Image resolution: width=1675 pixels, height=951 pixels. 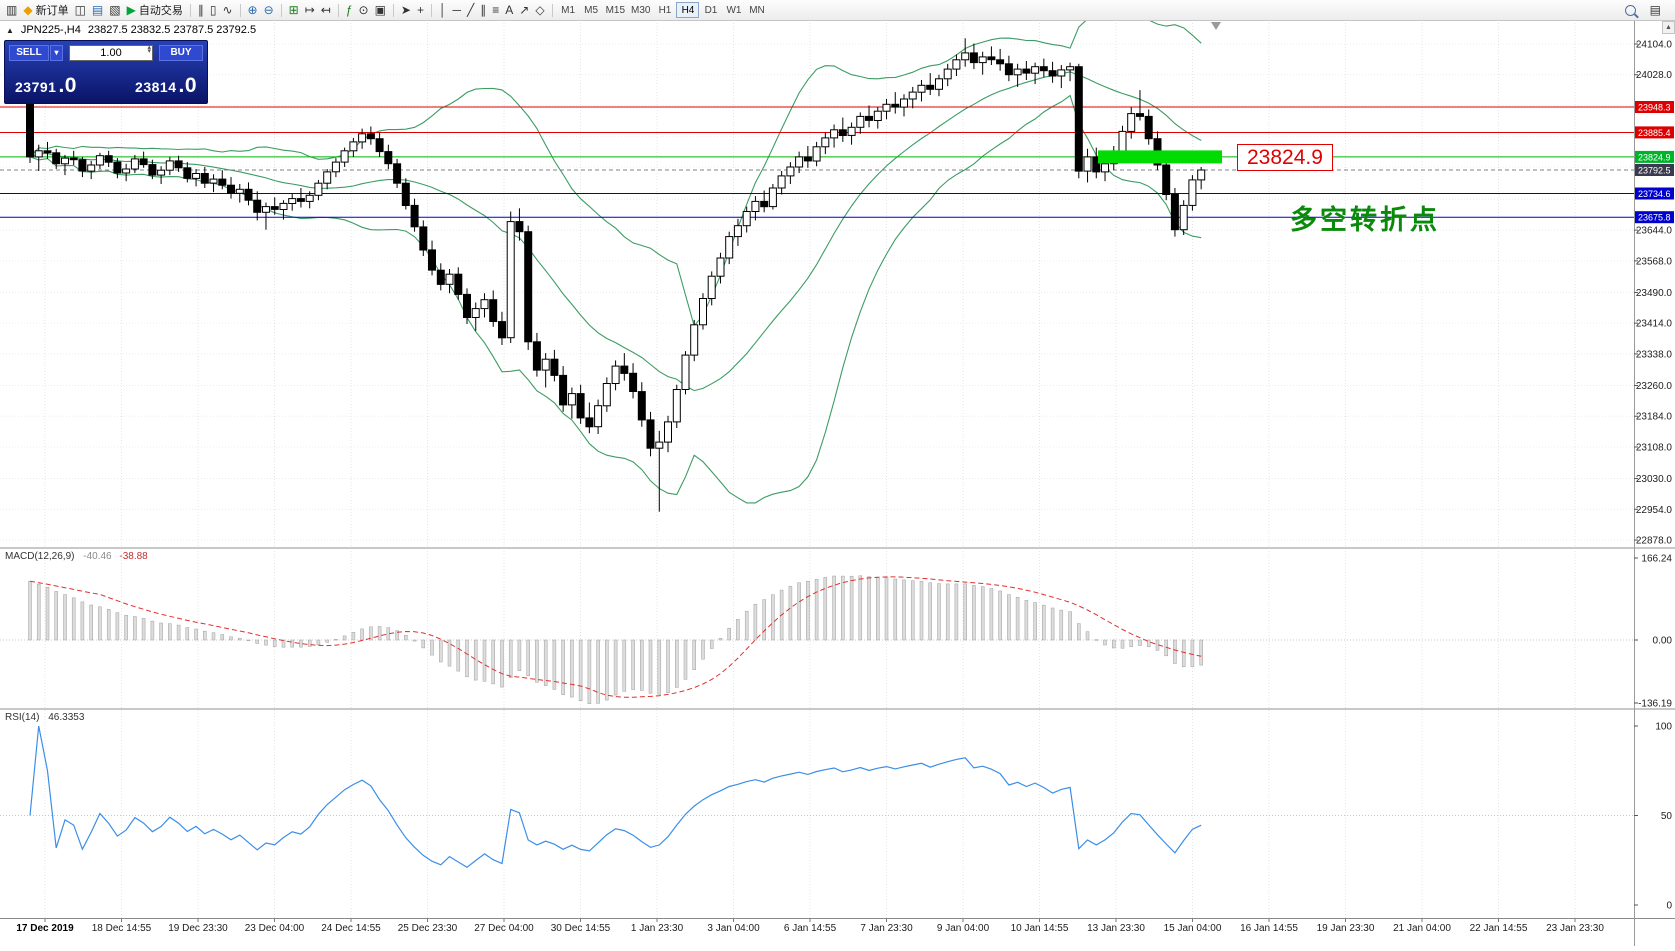 What do you see at coordinates (10, 30) in the screenshot?
I see `panel-collapse-icon: ▲` at bounding box center [10, 30].